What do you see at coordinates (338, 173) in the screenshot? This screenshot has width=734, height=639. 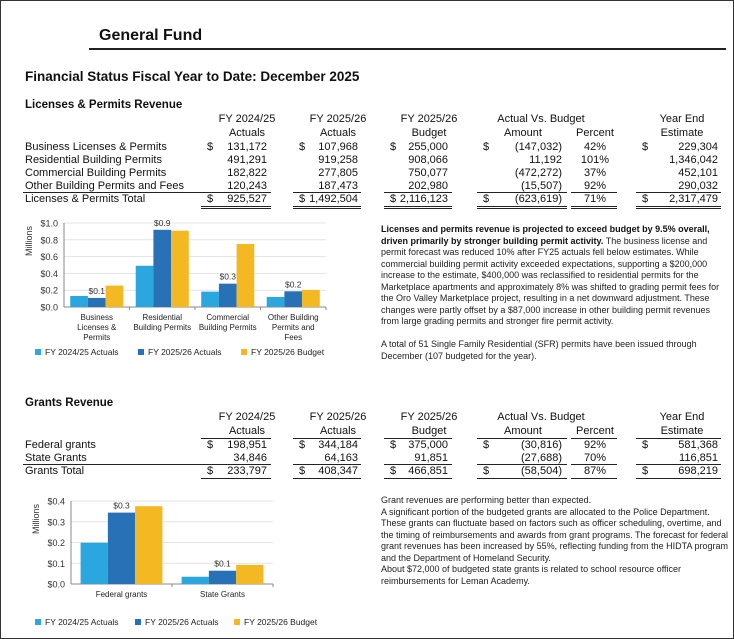 I see `cell-c2: 277,805` at bounding box center [338, 173].